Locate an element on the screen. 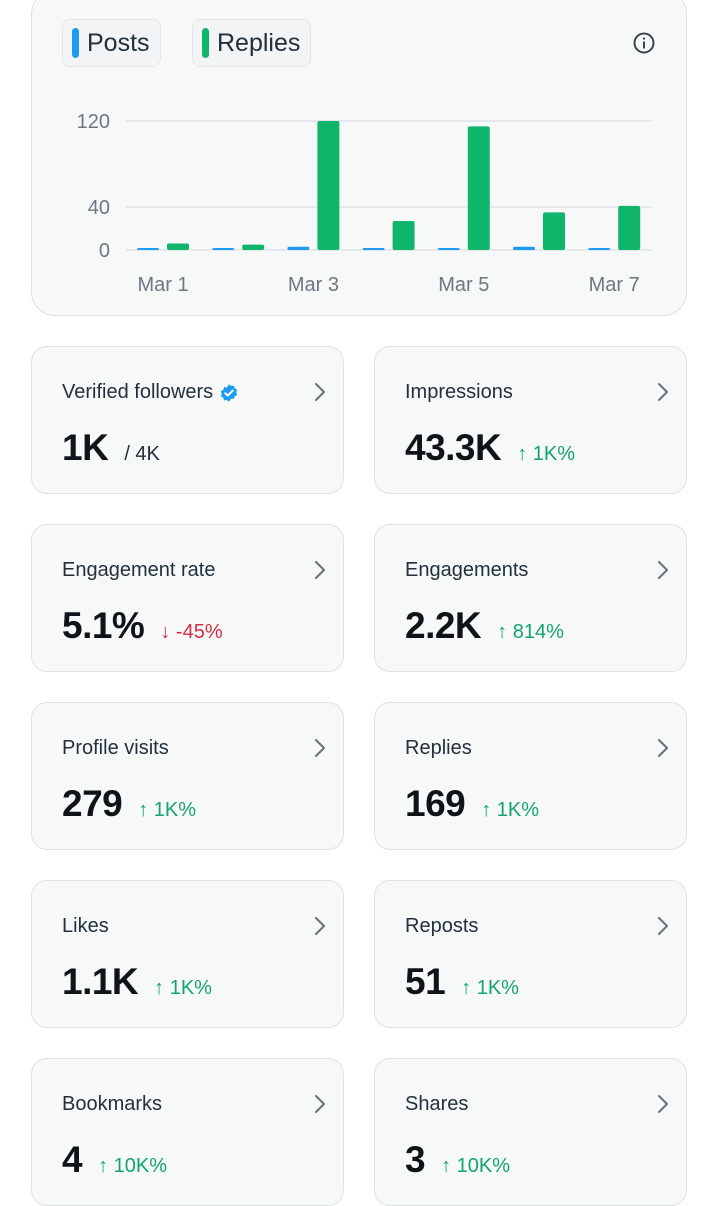 The image size is (706, 1206). metric-value-row: 5.1% ↓ -45% is located at coordinates (142, 626).